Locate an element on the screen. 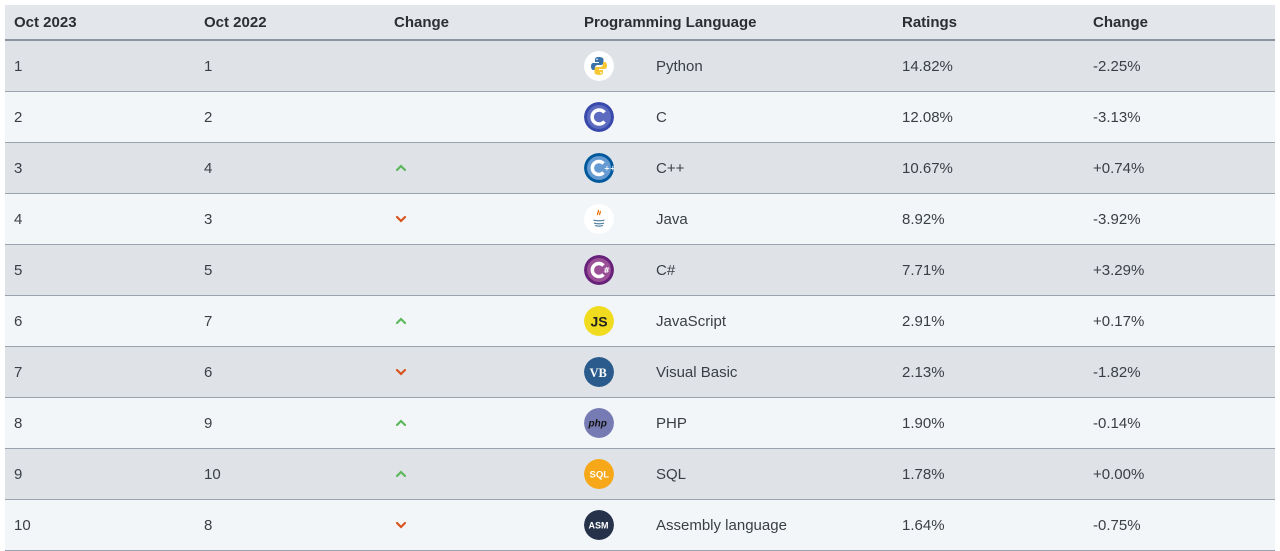 The image size is (1280, 551). table-row: 6 7 JS JavaScript 2.91% +0.17% is located at coordinates (640, 321).